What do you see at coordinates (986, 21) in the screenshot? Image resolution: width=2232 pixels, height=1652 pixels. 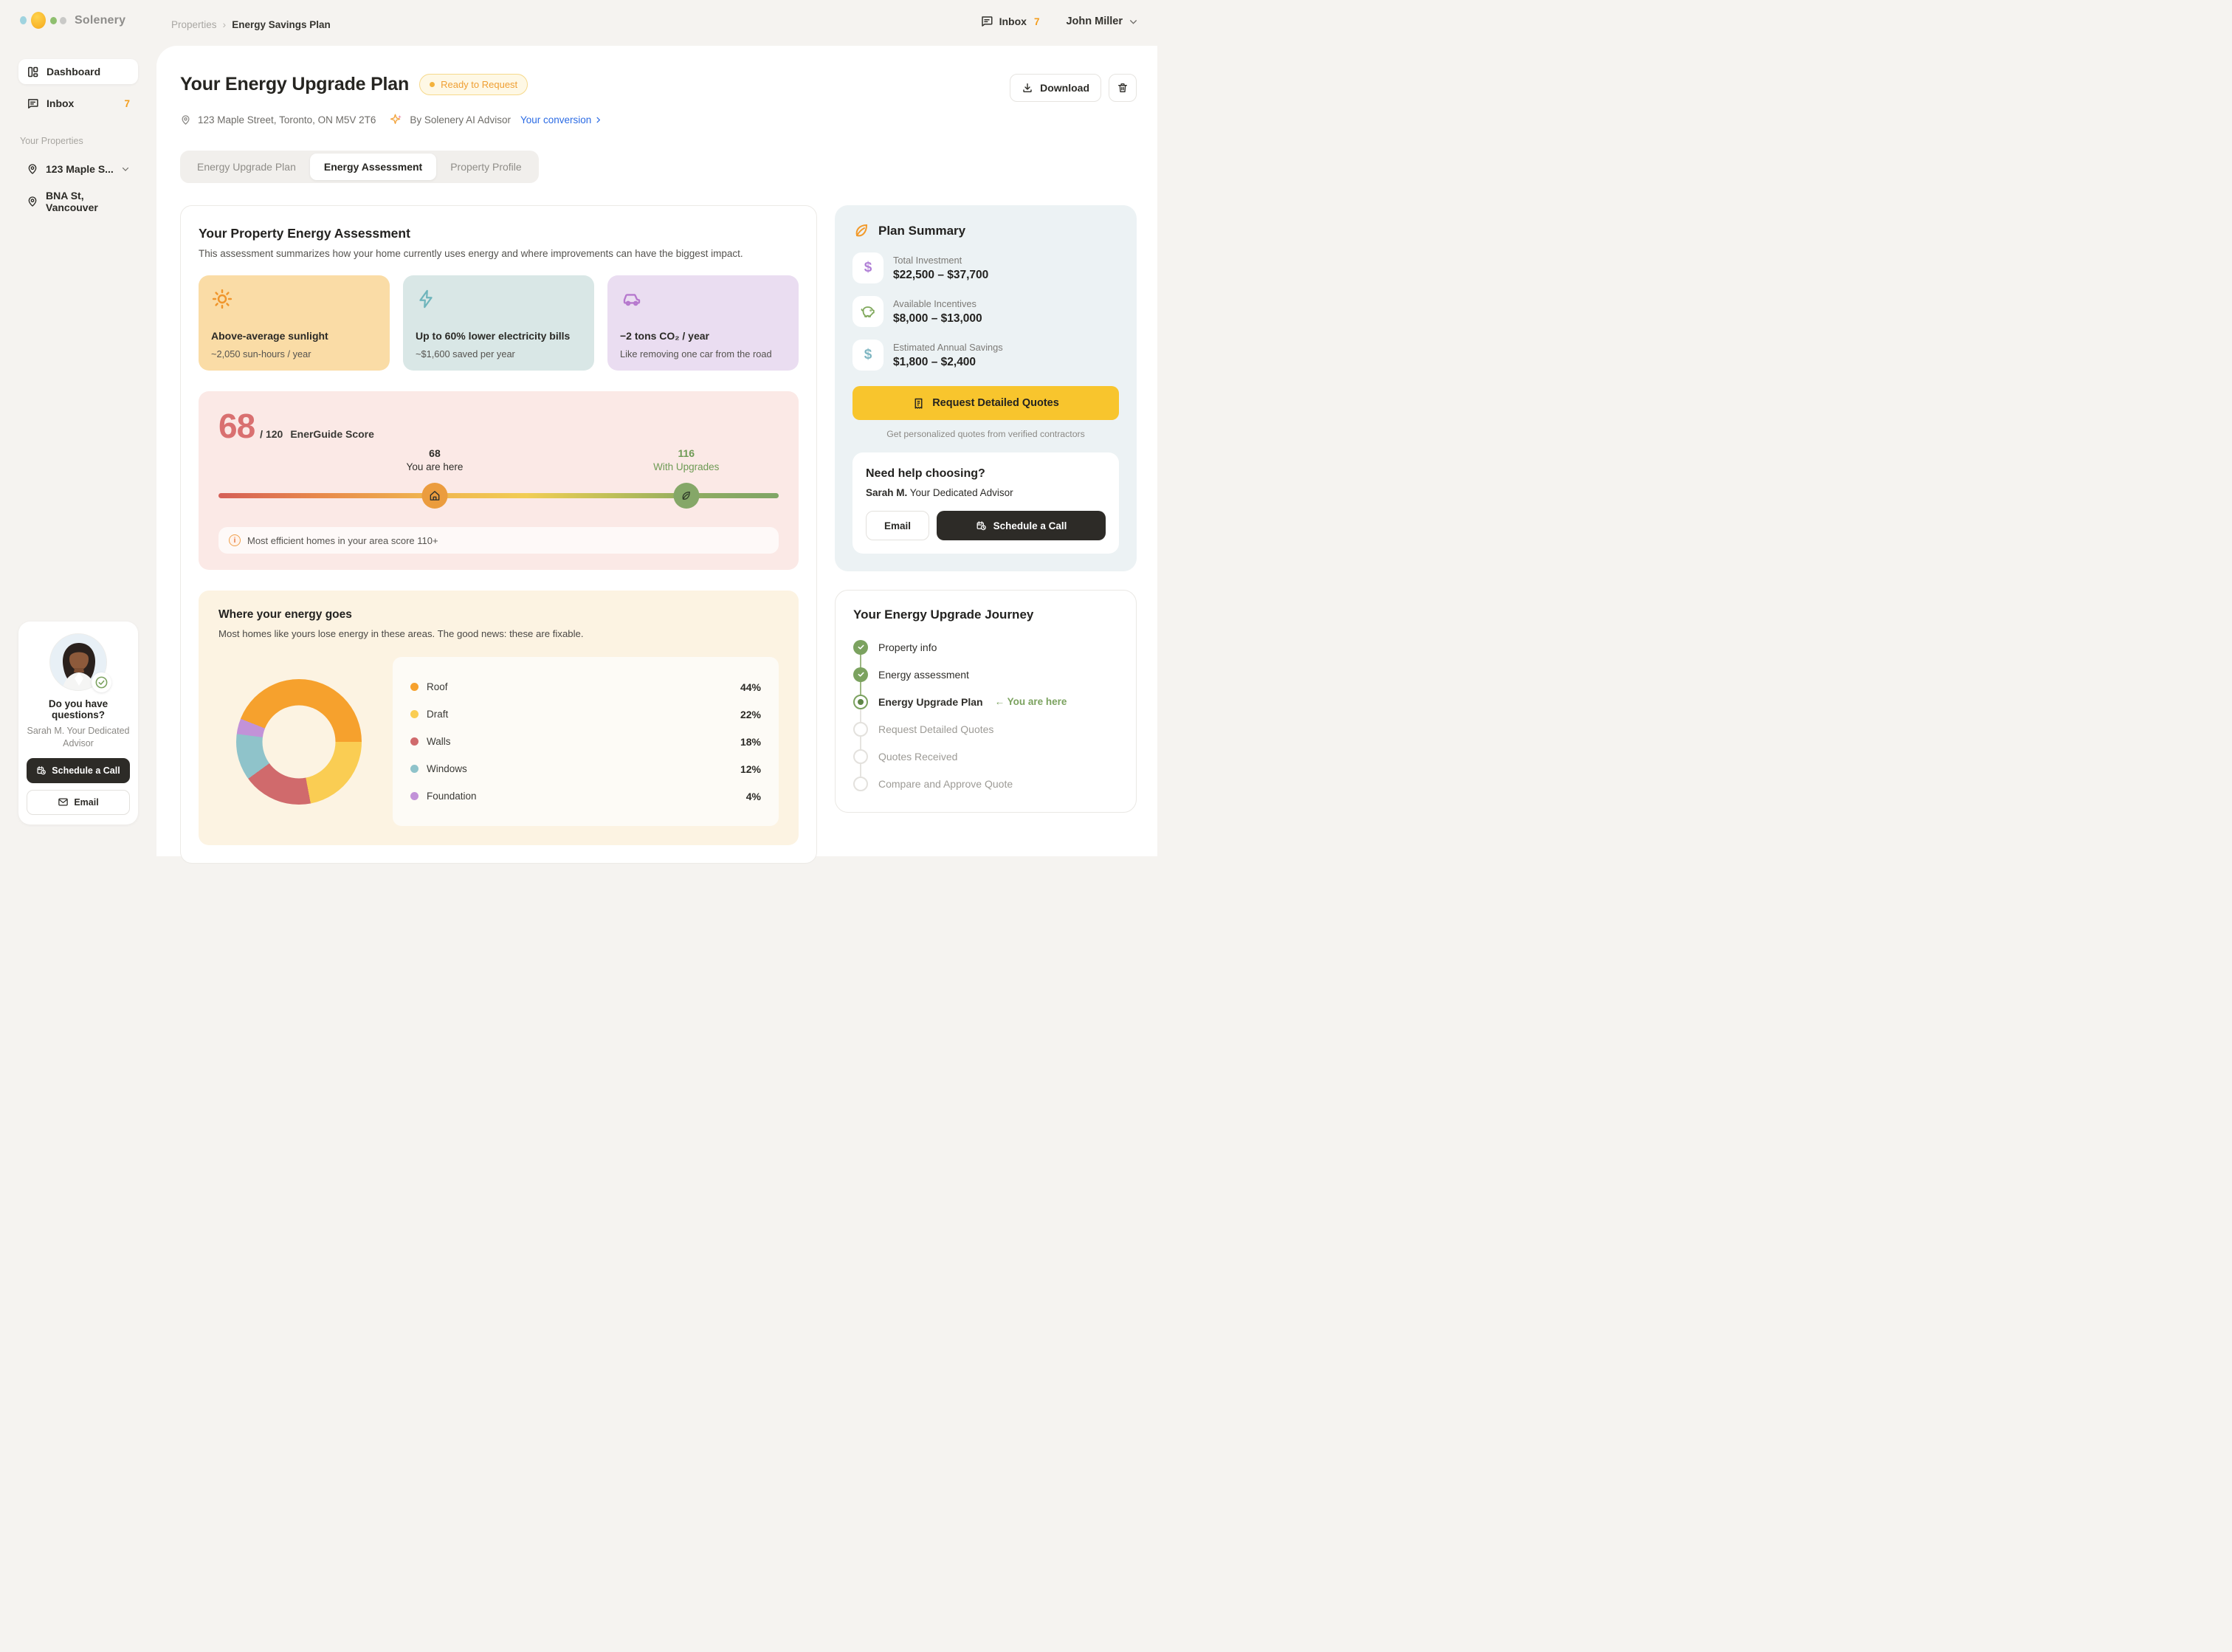 I see `chat-bubble-icon` at bounding box center [986, 21].